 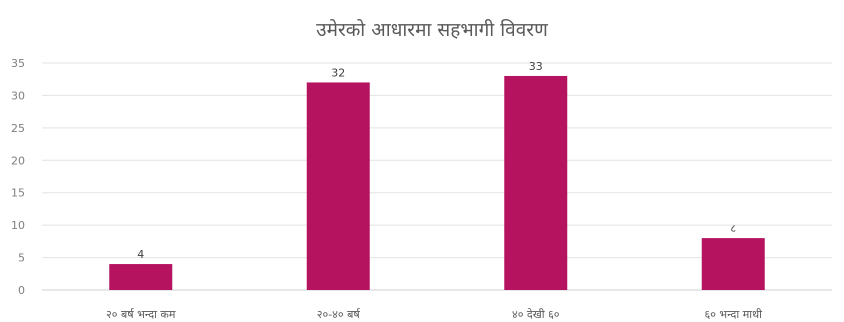 I want to click on data-label: 4, so click(x=140, y=254).